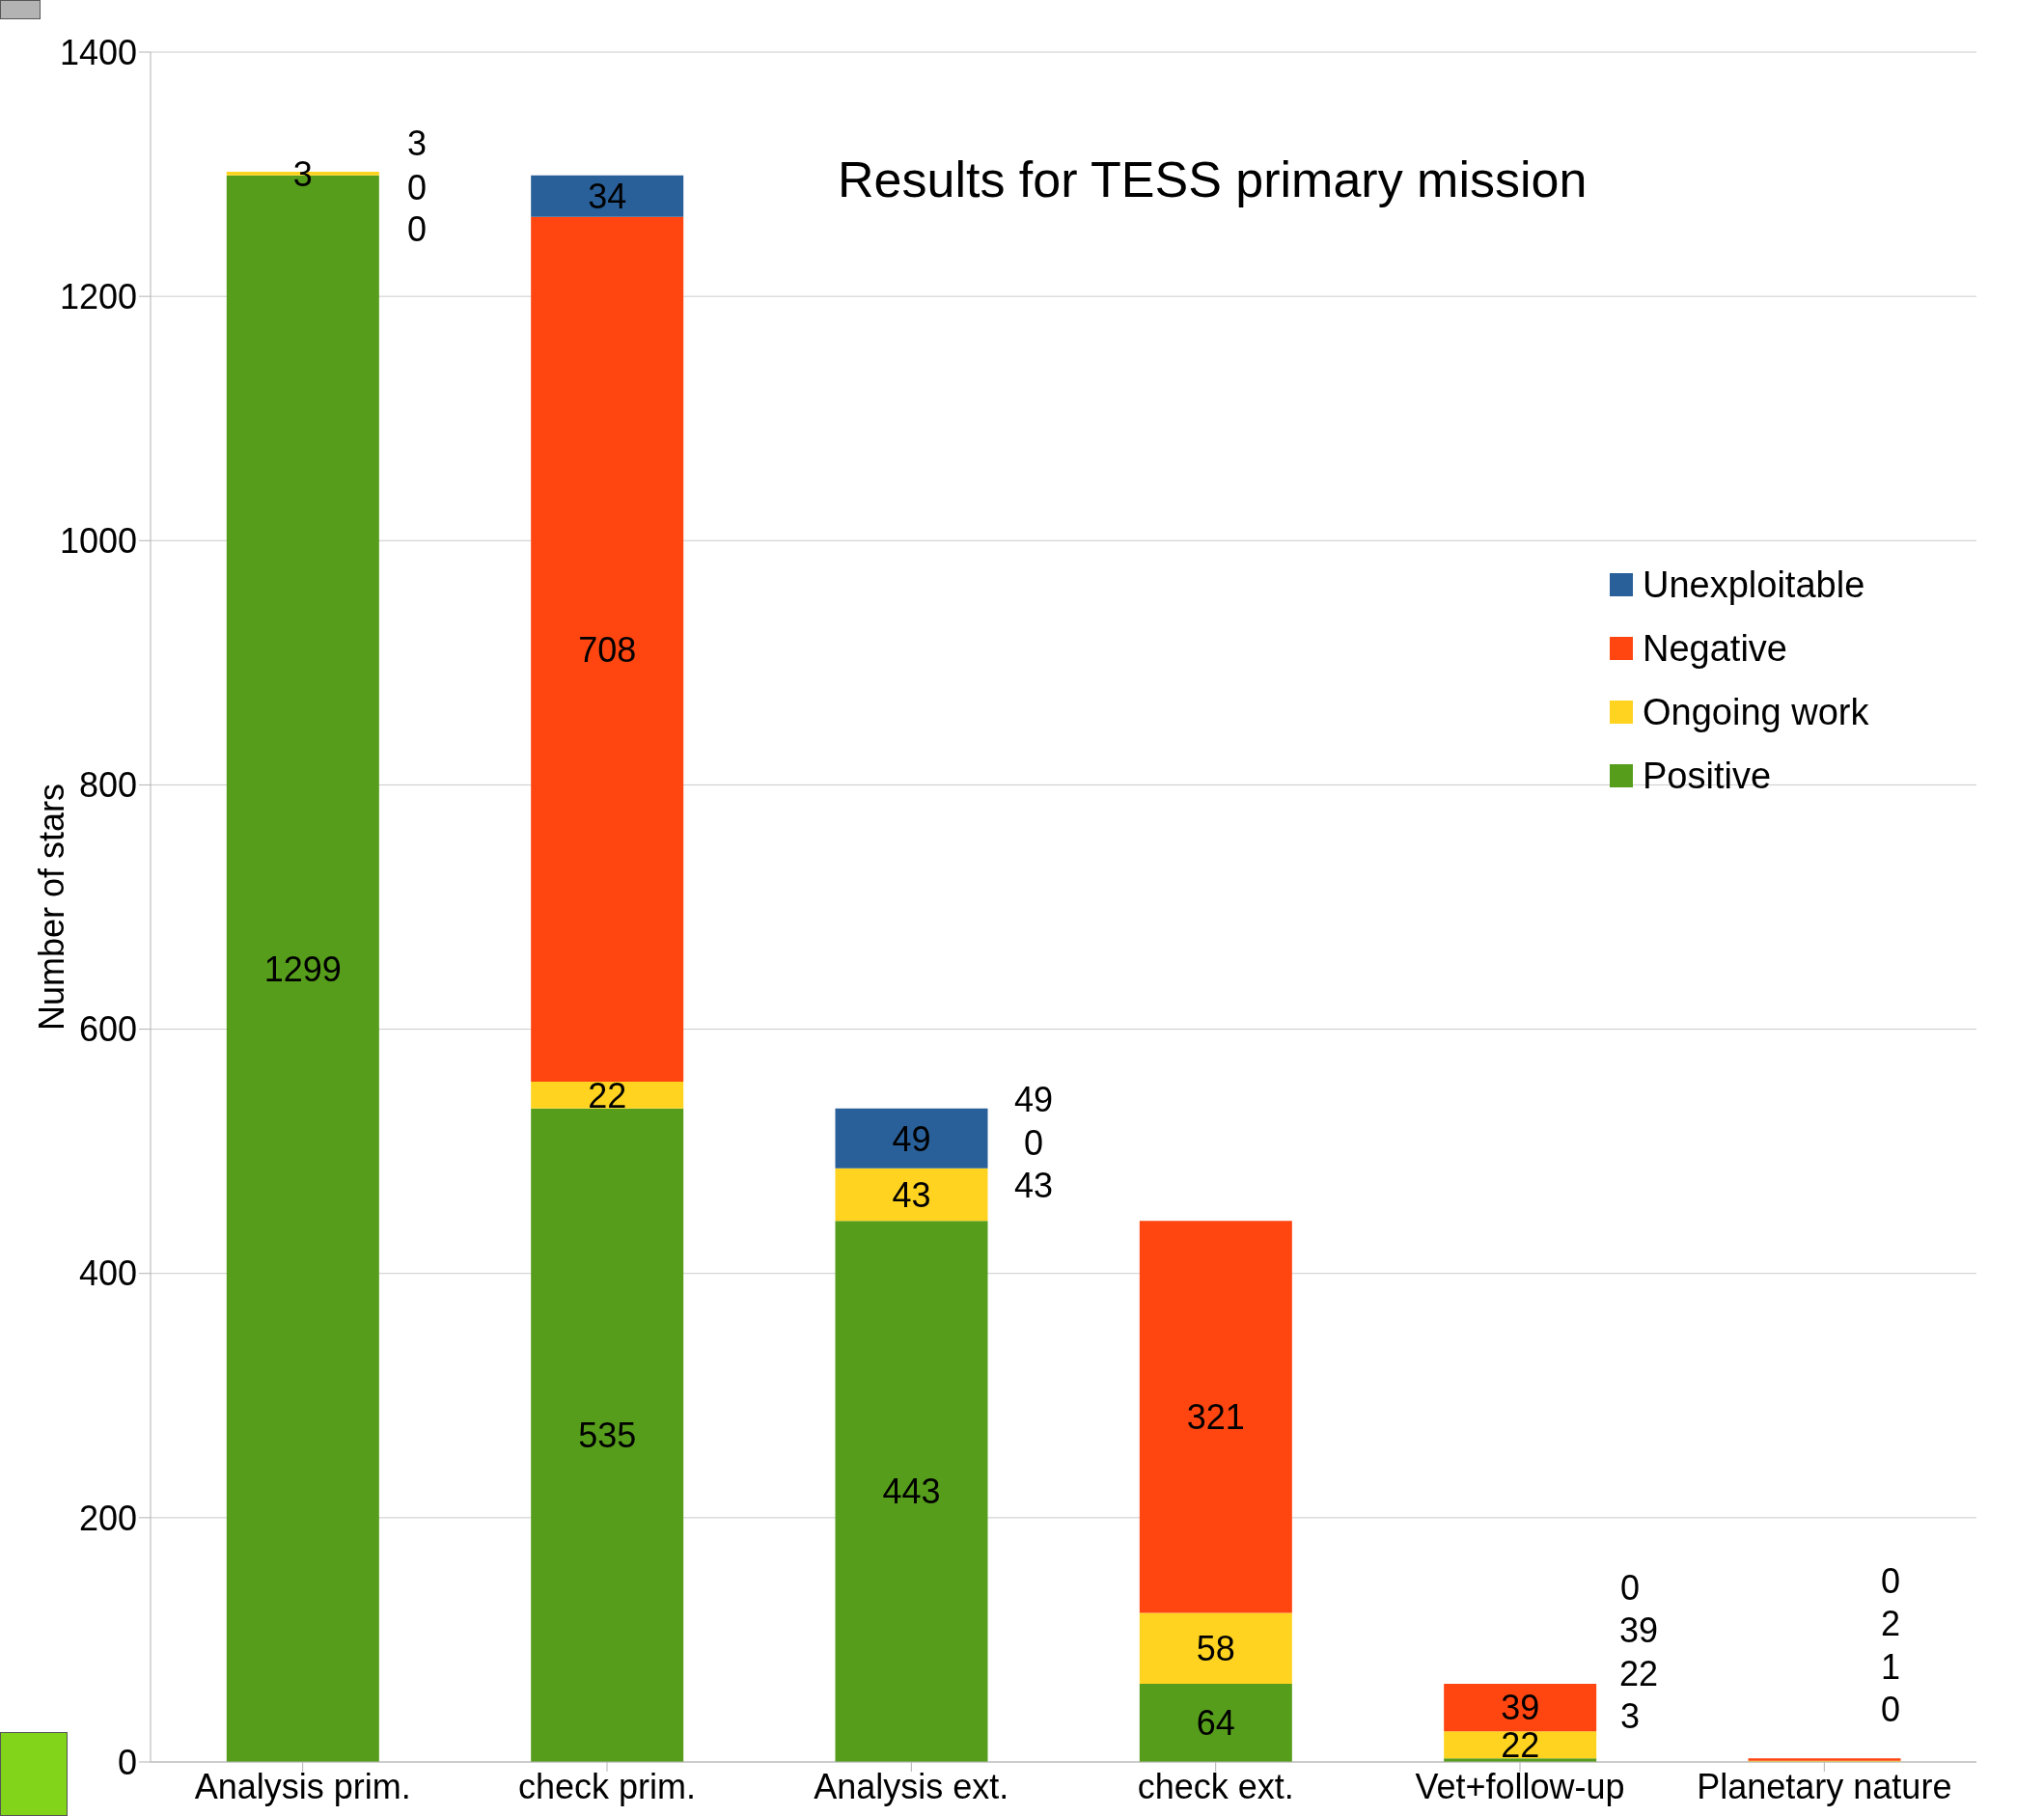 The image size is (2044, 1816). What do you see at coordinates (1521, 1708) in the screenshot?
I see `data-label: 39` at bounding box center [1521, 1708].